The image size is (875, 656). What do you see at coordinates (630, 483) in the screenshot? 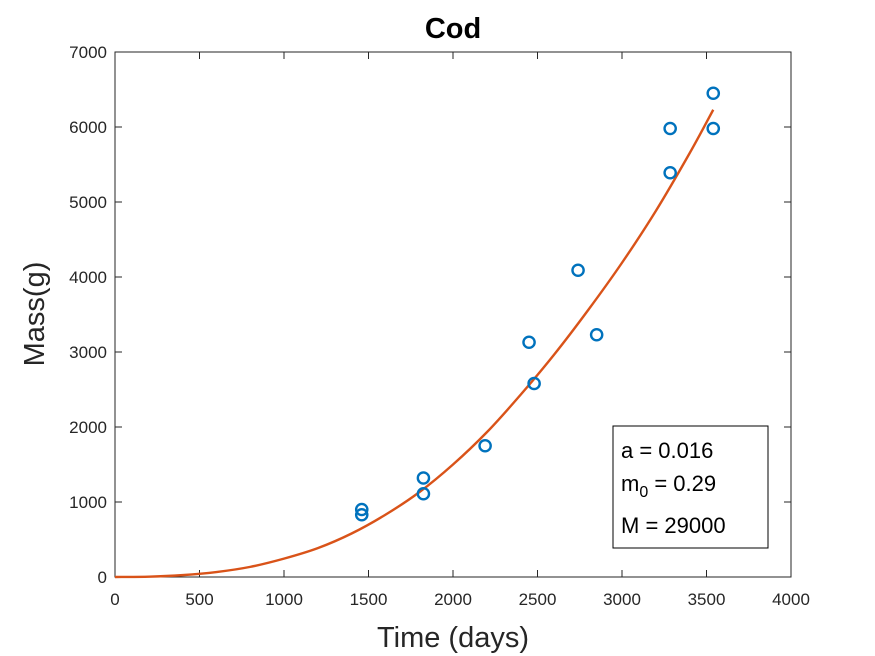
I see `annotation-m-symbol: m` at bounding box center [630, 483].